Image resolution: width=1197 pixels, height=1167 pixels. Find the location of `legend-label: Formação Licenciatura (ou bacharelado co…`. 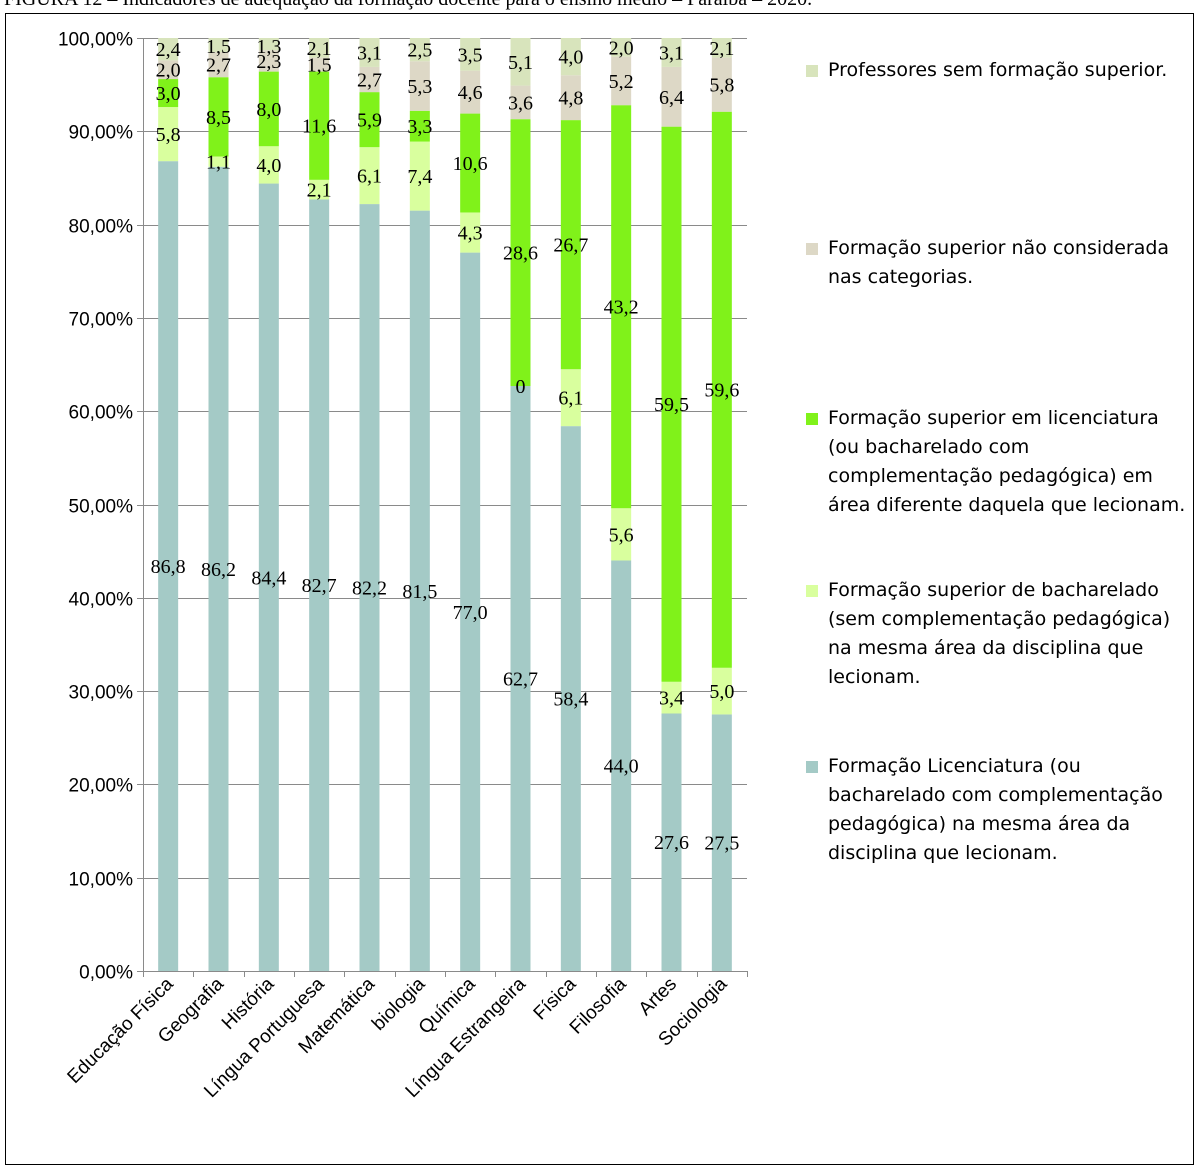

legend-label: Formação Licenciatura (ou bacharelado co… is located at coordinates (995, 809).